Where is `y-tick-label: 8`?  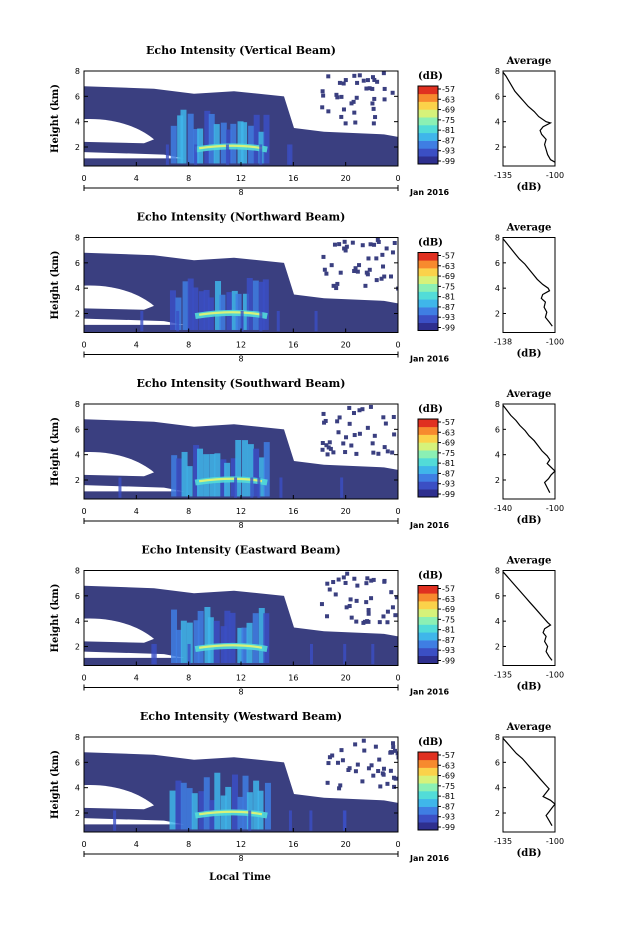 y-tick-label: 8 is located at coordinates (77, 737).